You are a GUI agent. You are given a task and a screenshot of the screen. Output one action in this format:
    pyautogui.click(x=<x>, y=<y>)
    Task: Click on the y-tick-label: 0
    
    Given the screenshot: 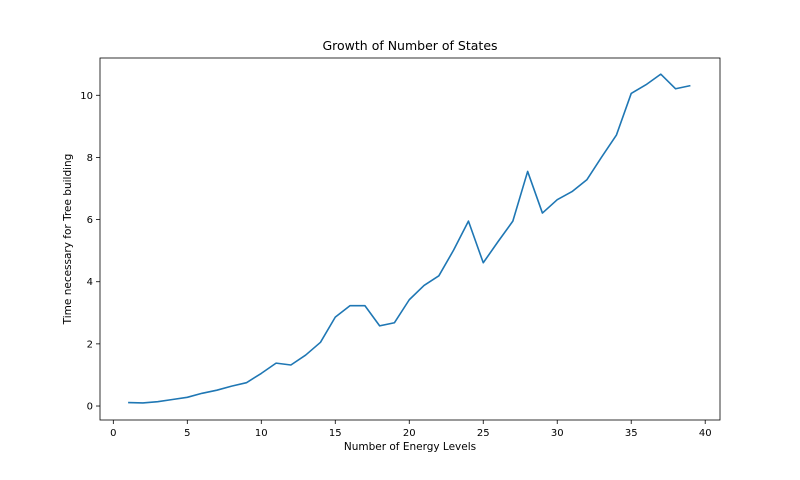 What is the action you would take?
    pyautogui.click(x=90, y=407)
    